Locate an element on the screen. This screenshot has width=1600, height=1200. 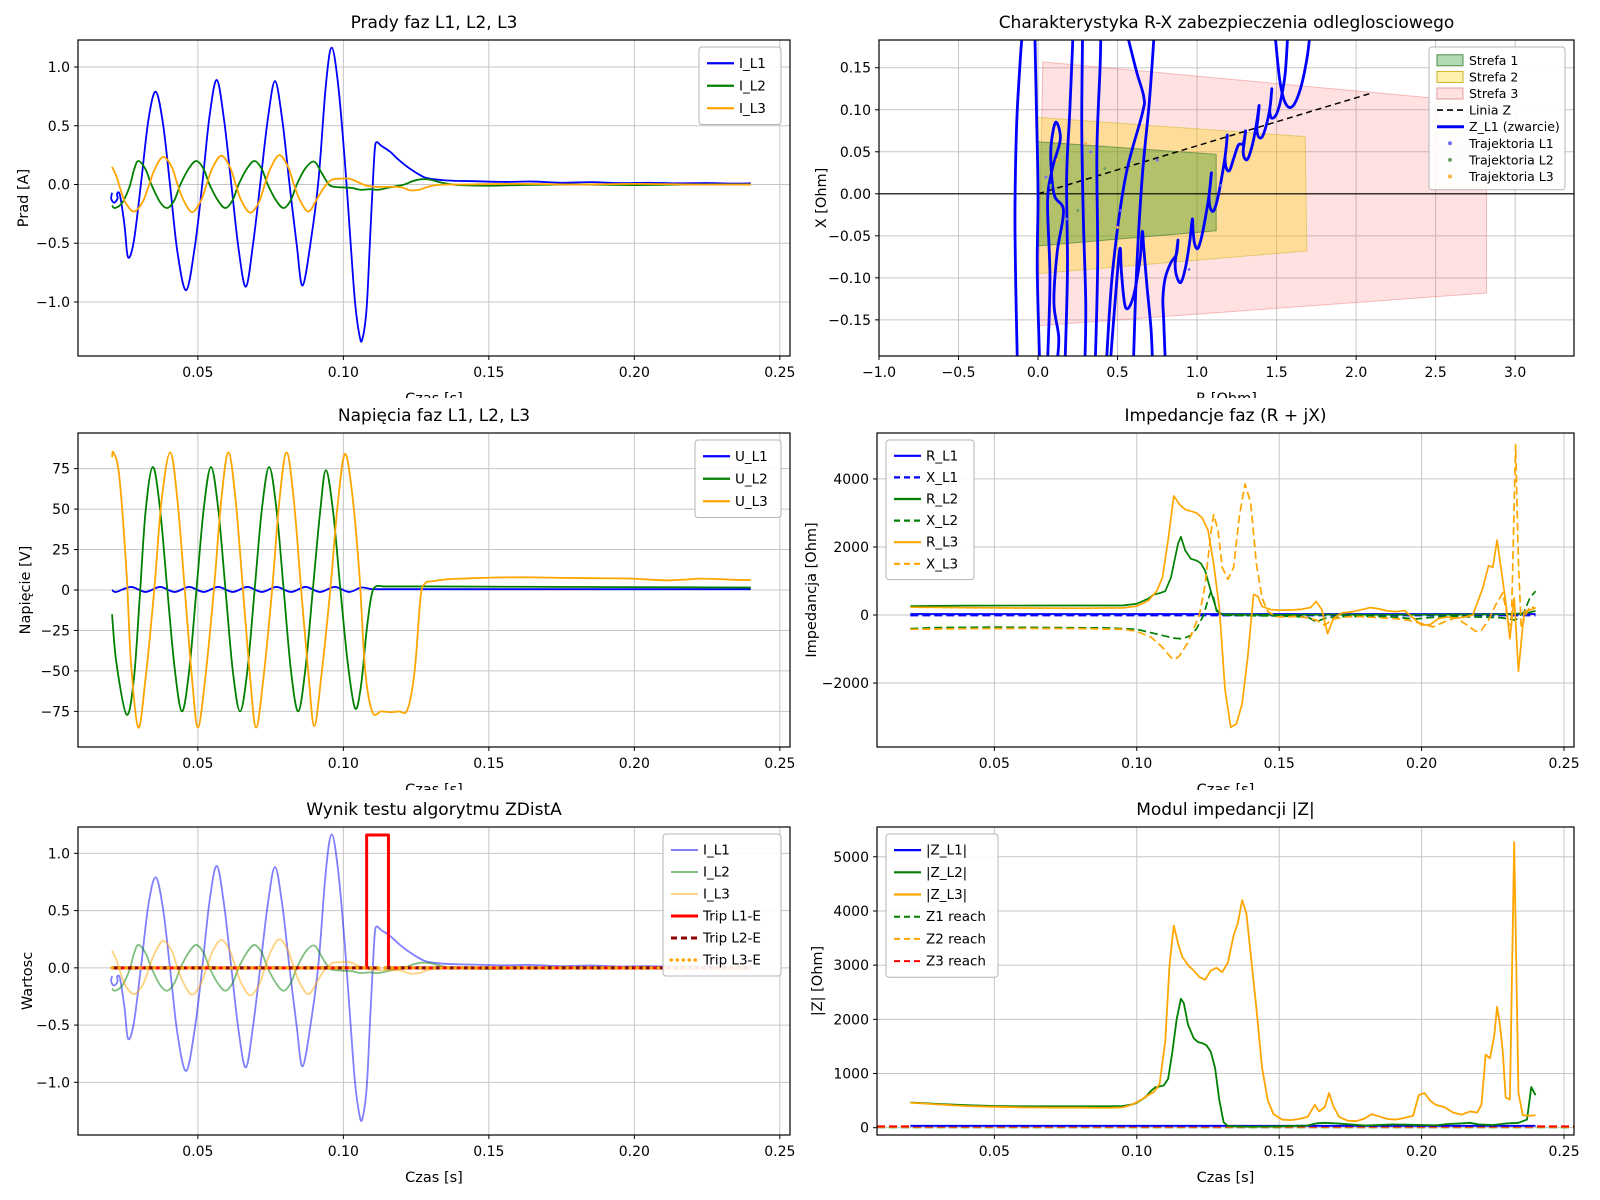
chart-title: Wynik testu algorytmu ZDistA is located at coordinates (434, 810).